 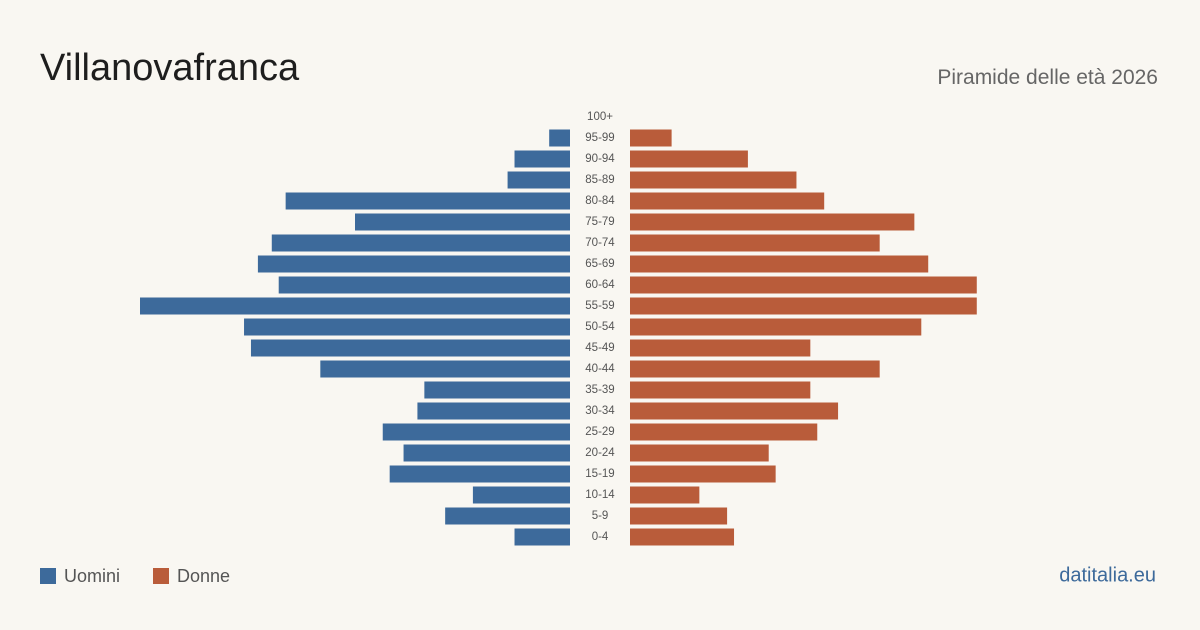 What do you see at coordinates (599, 138) in the screenshot?
I see `age-label: 95-99` at bounding box center [599, 138].